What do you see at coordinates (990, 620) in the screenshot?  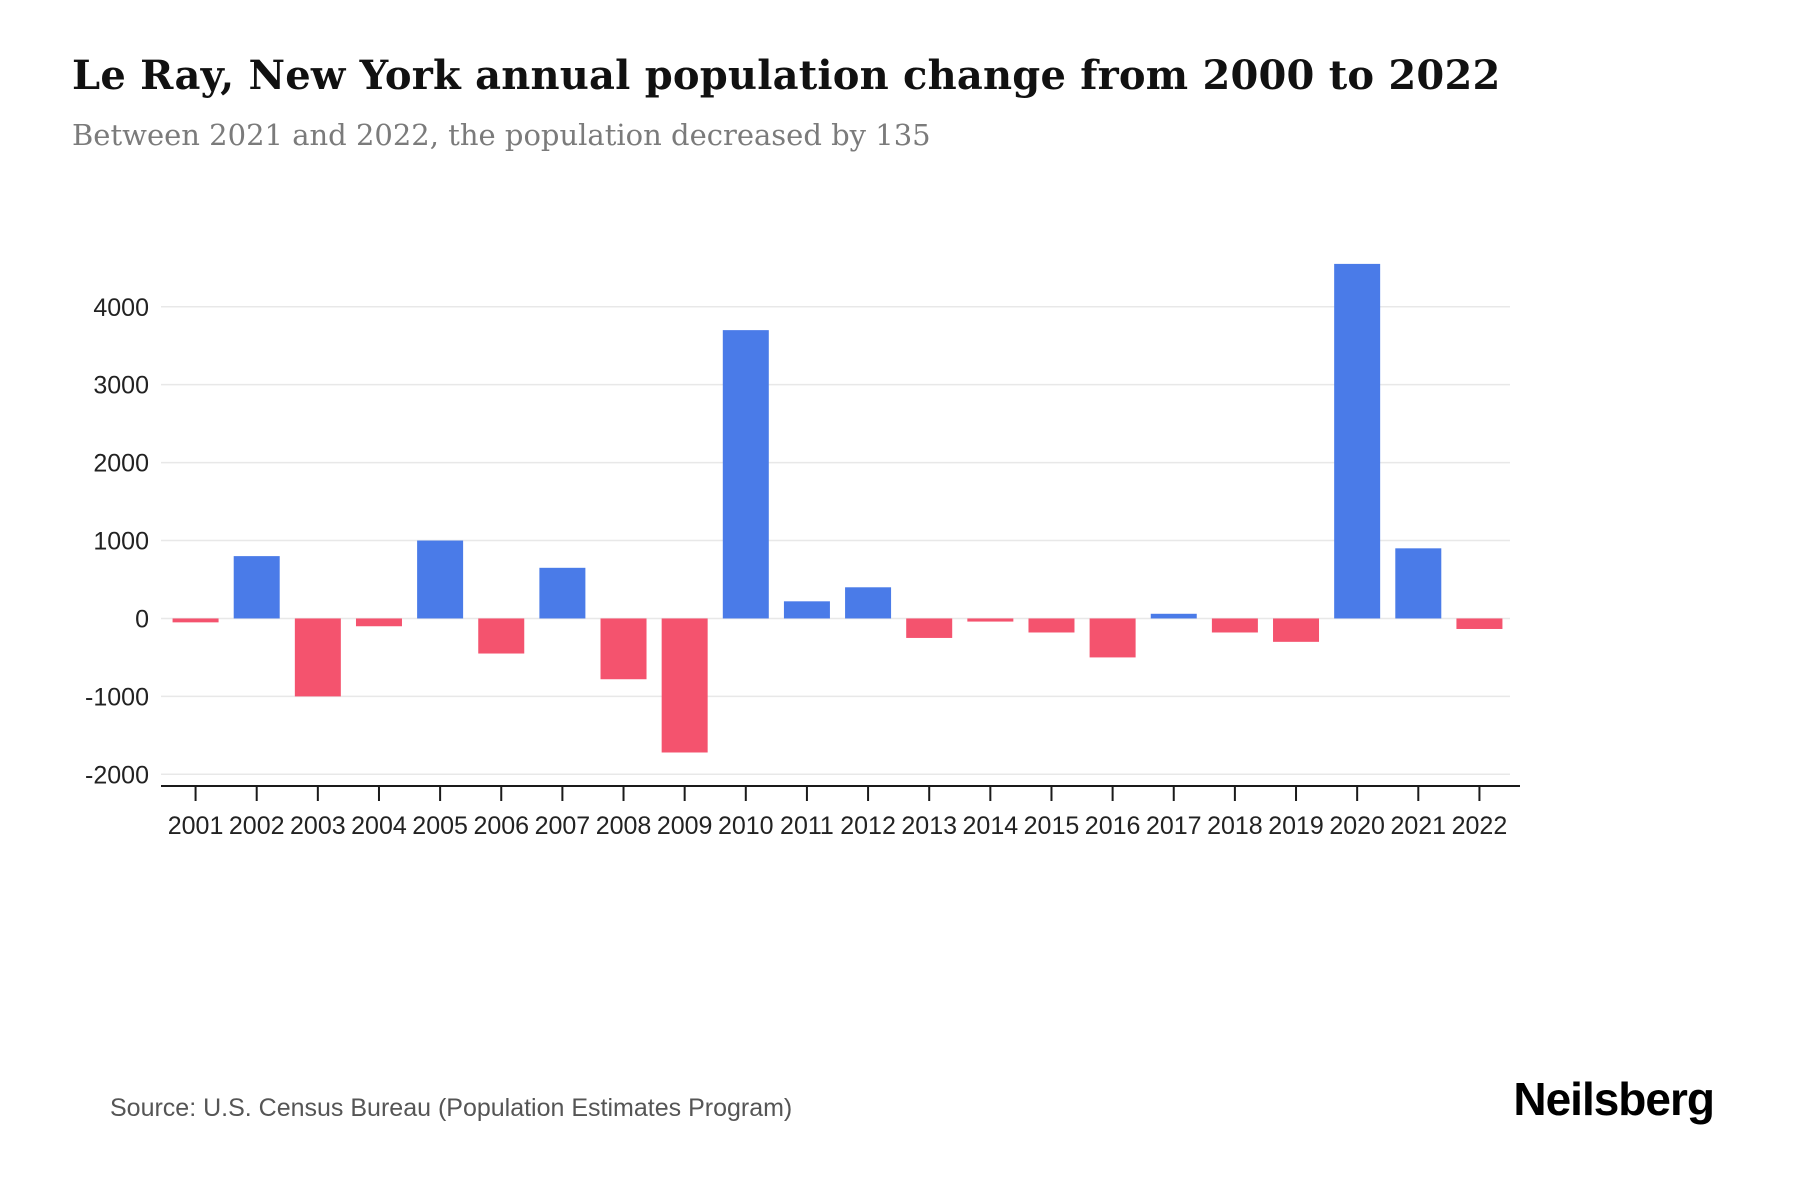 I see `bar-2014` at bounding box center [990, 620].